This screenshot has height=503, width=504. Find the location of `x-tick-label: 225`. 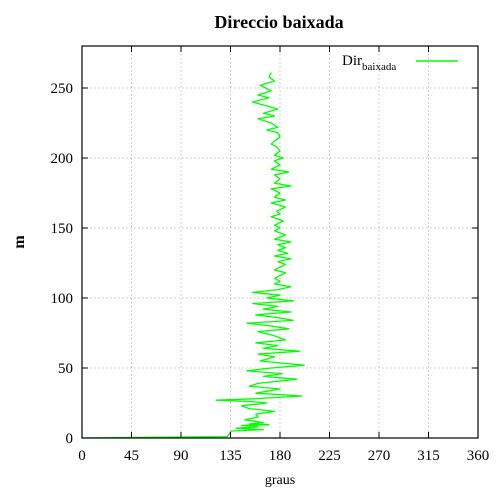

x-tick-label: 225 is located at coordinates (329, 456).